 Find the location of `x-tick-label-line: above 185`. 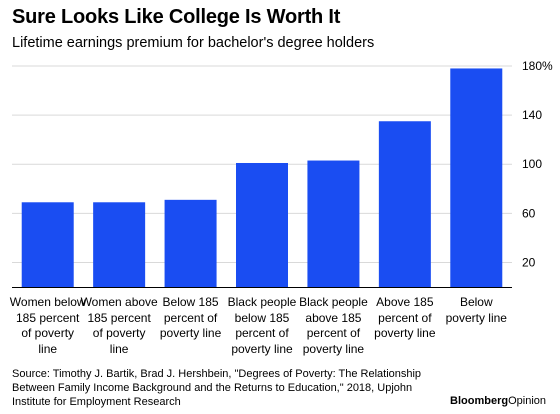

x-tick-label-line: above 185 is located at coordinates (333, 317).